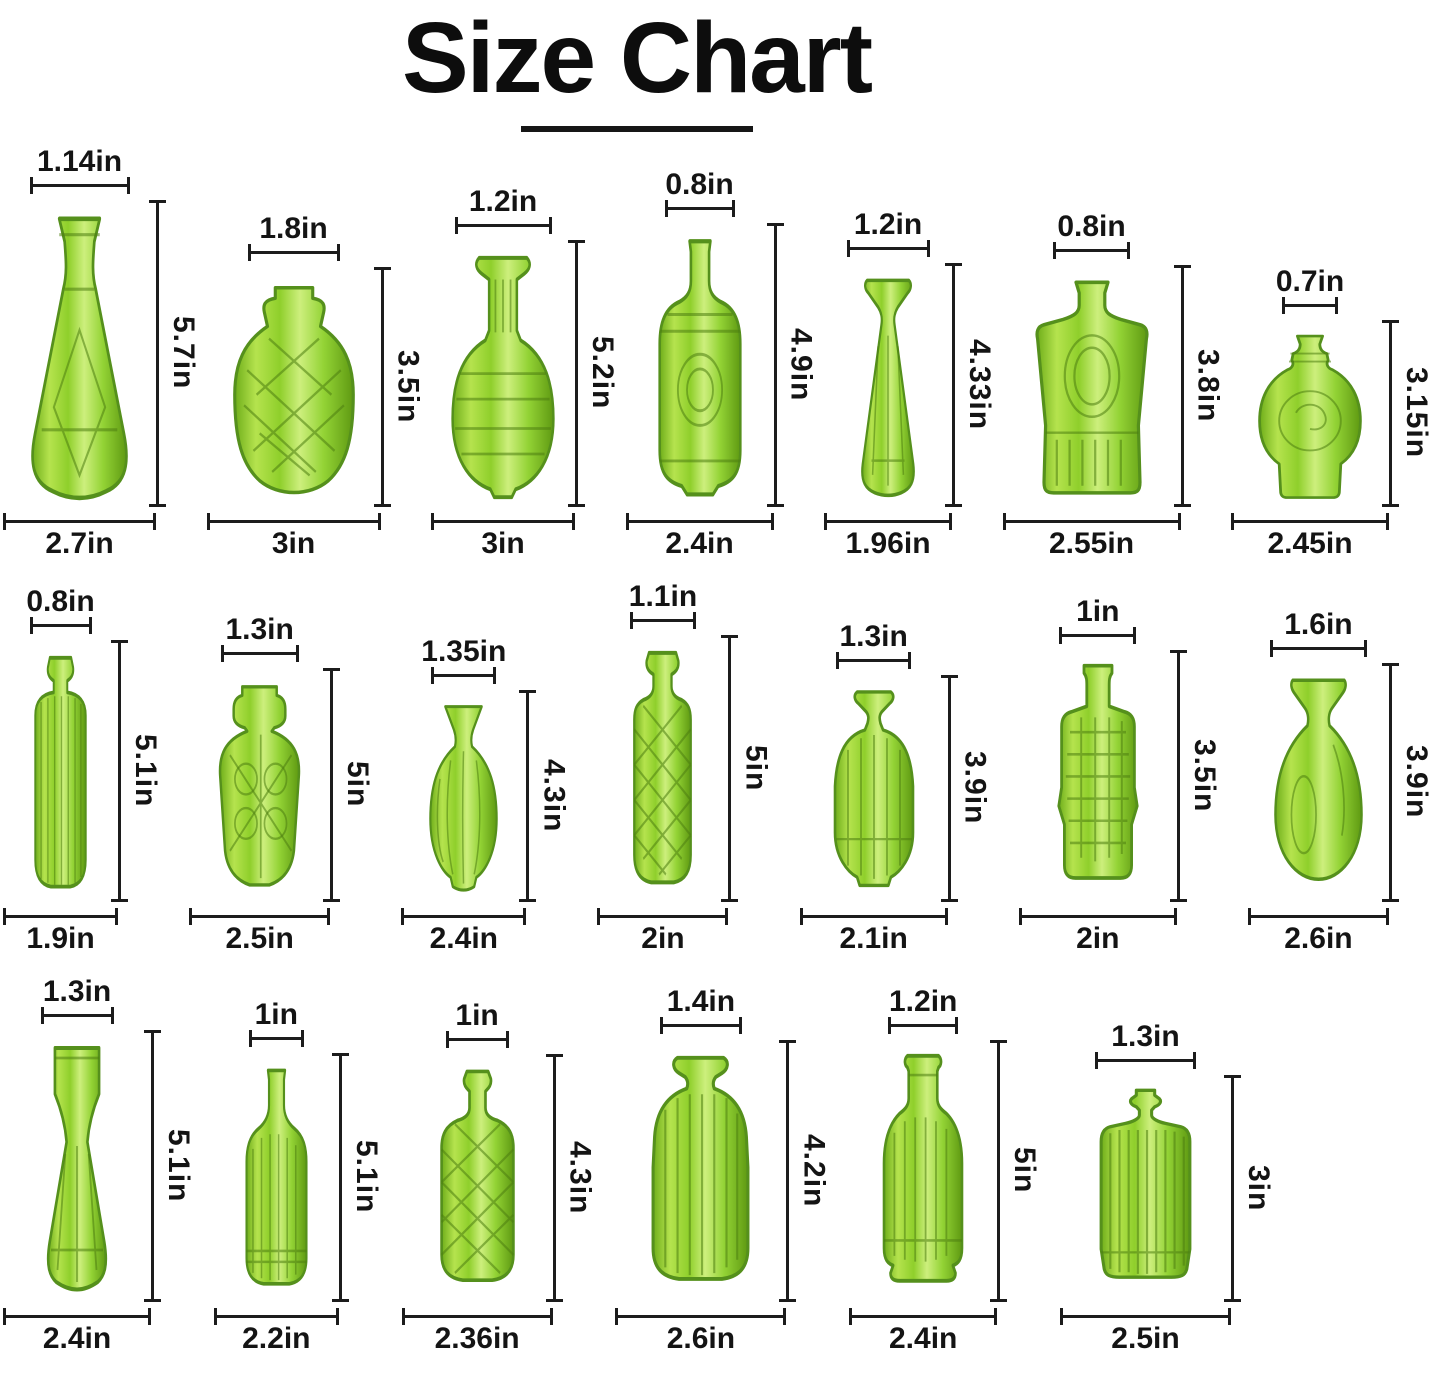 The image size is (1445, 1393). I want to click on top-dimension: 1in, so click(276, 1026).